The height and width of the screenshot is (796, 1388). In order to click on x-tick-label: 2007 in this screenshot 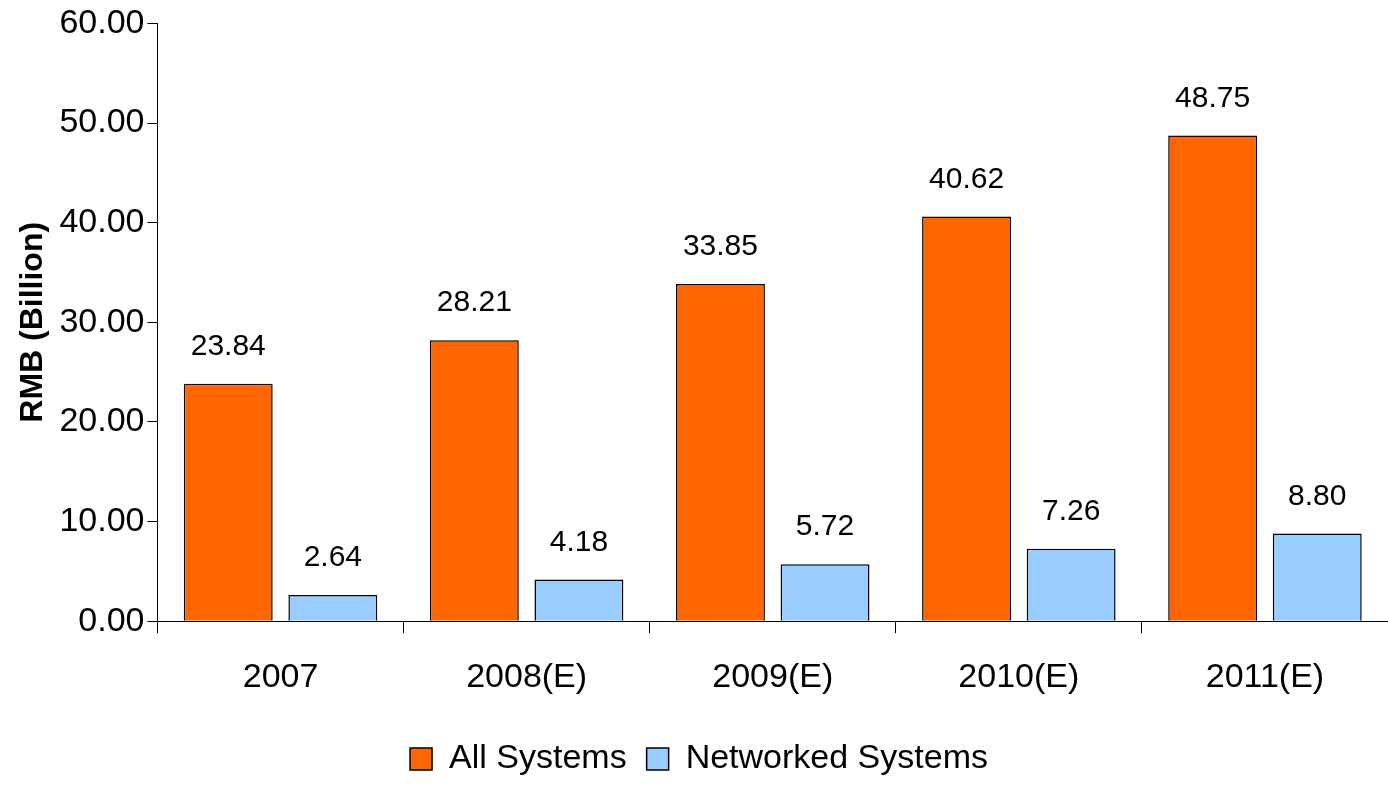, I will do `click(280, 674)`.